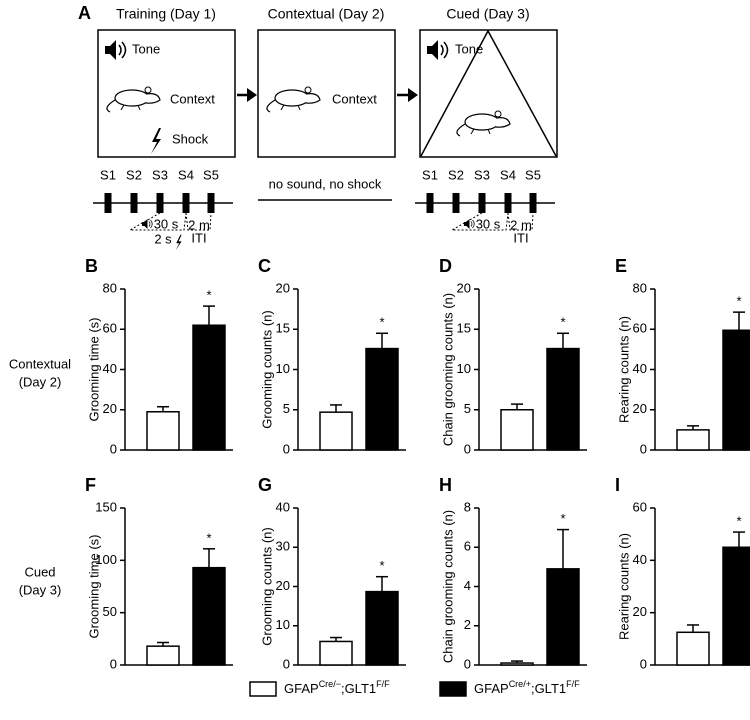 The height and width of the screenshot is (720, 750). Describe the element at coordinates (156, 141) in the screenshot. I see `shock-icon` at that location.